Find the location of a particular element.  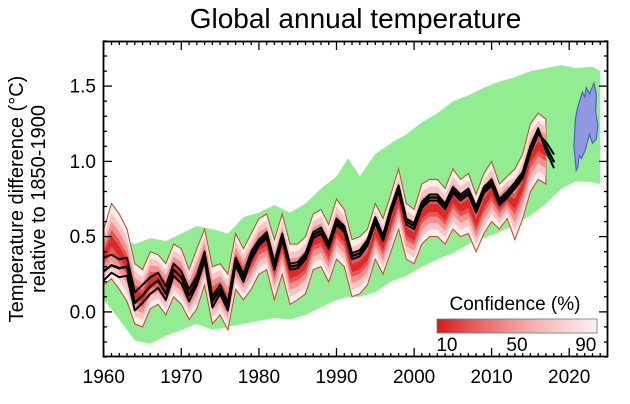

y-tick-label: 1.0 is located at coordinates (83, 162).